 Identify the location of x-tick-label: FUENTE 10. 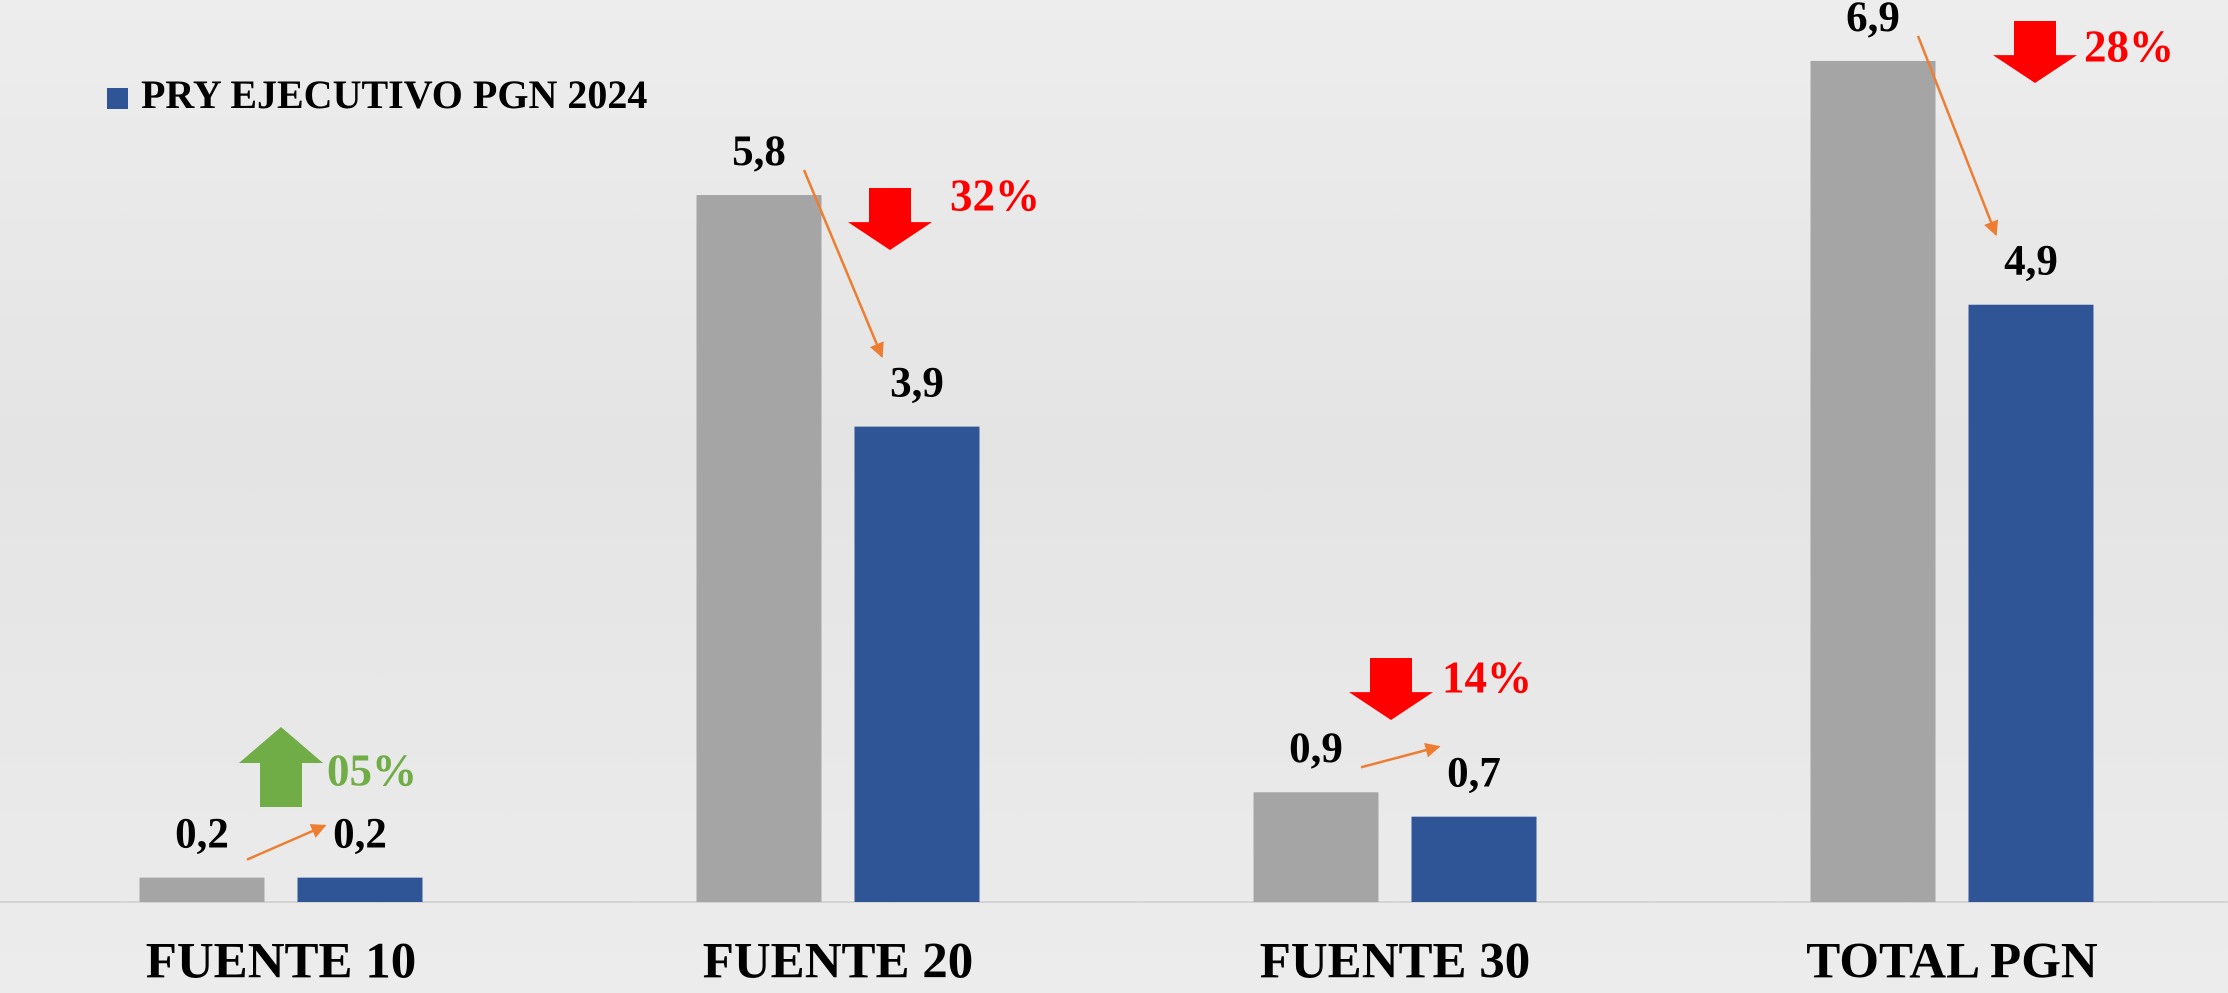
(281, 962).